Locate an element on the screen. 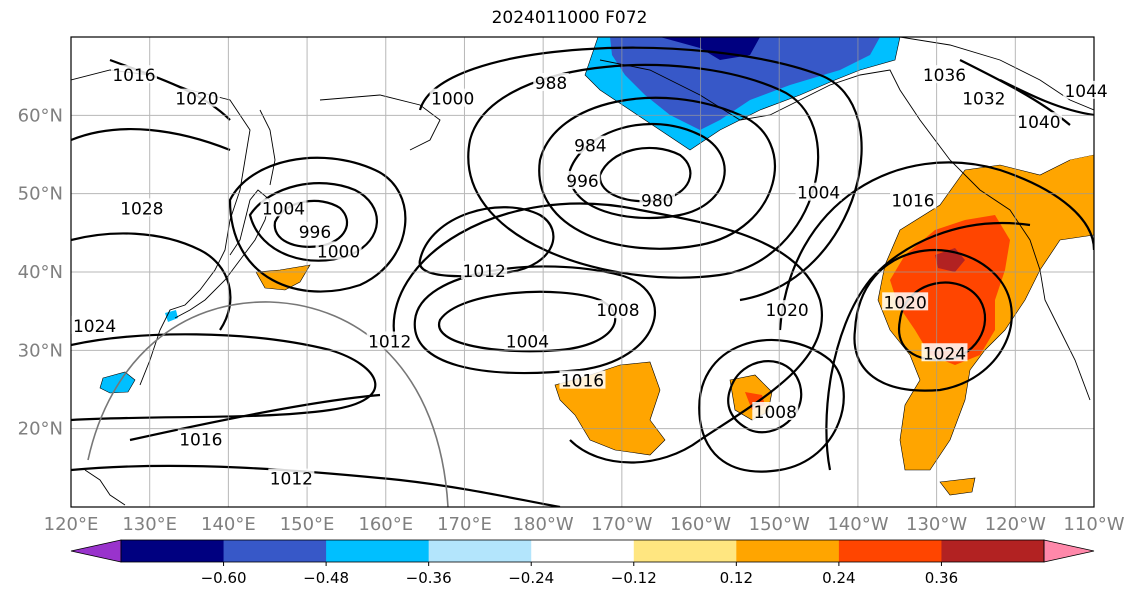 Image resolution: width=1139 pixels, height=601 pixels. colorbar-tick-label: 0.12 is located at coordinates (736, 578).